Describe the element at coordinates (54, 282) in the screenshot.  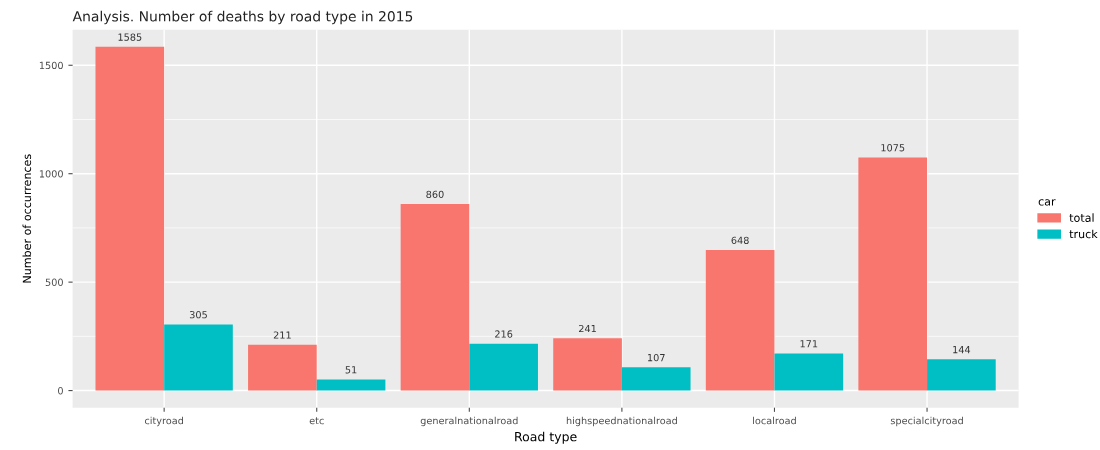
I see `y-tick-label: 500` at that location.